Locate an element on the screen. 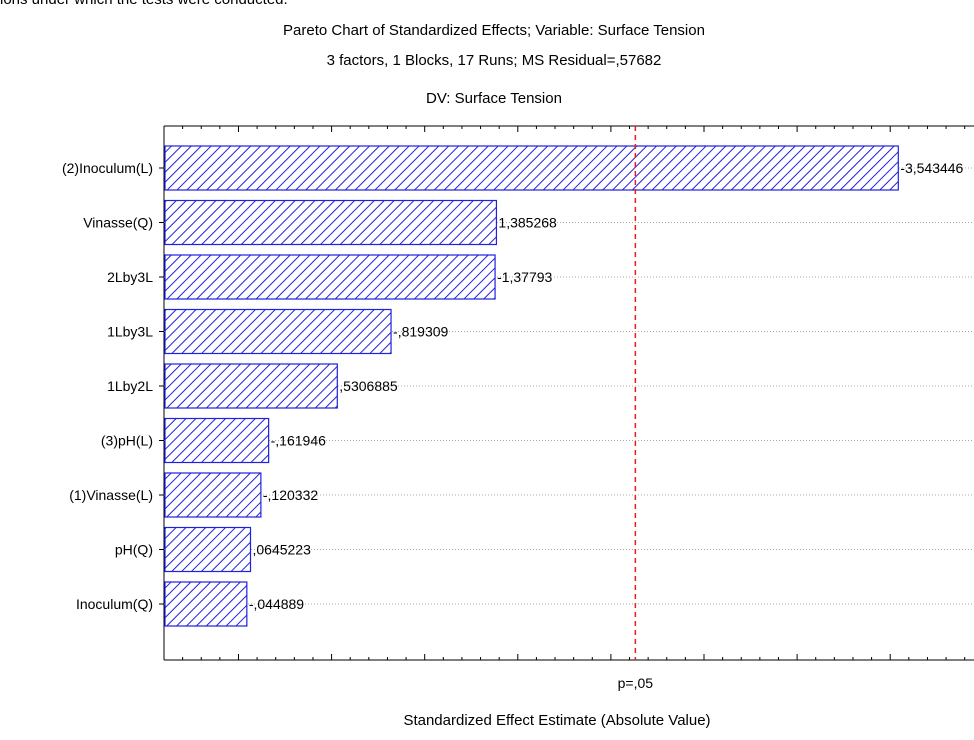 This screenshot has width=974, height=740. significance-label: p=,05 is located at coordinates (636, 683).